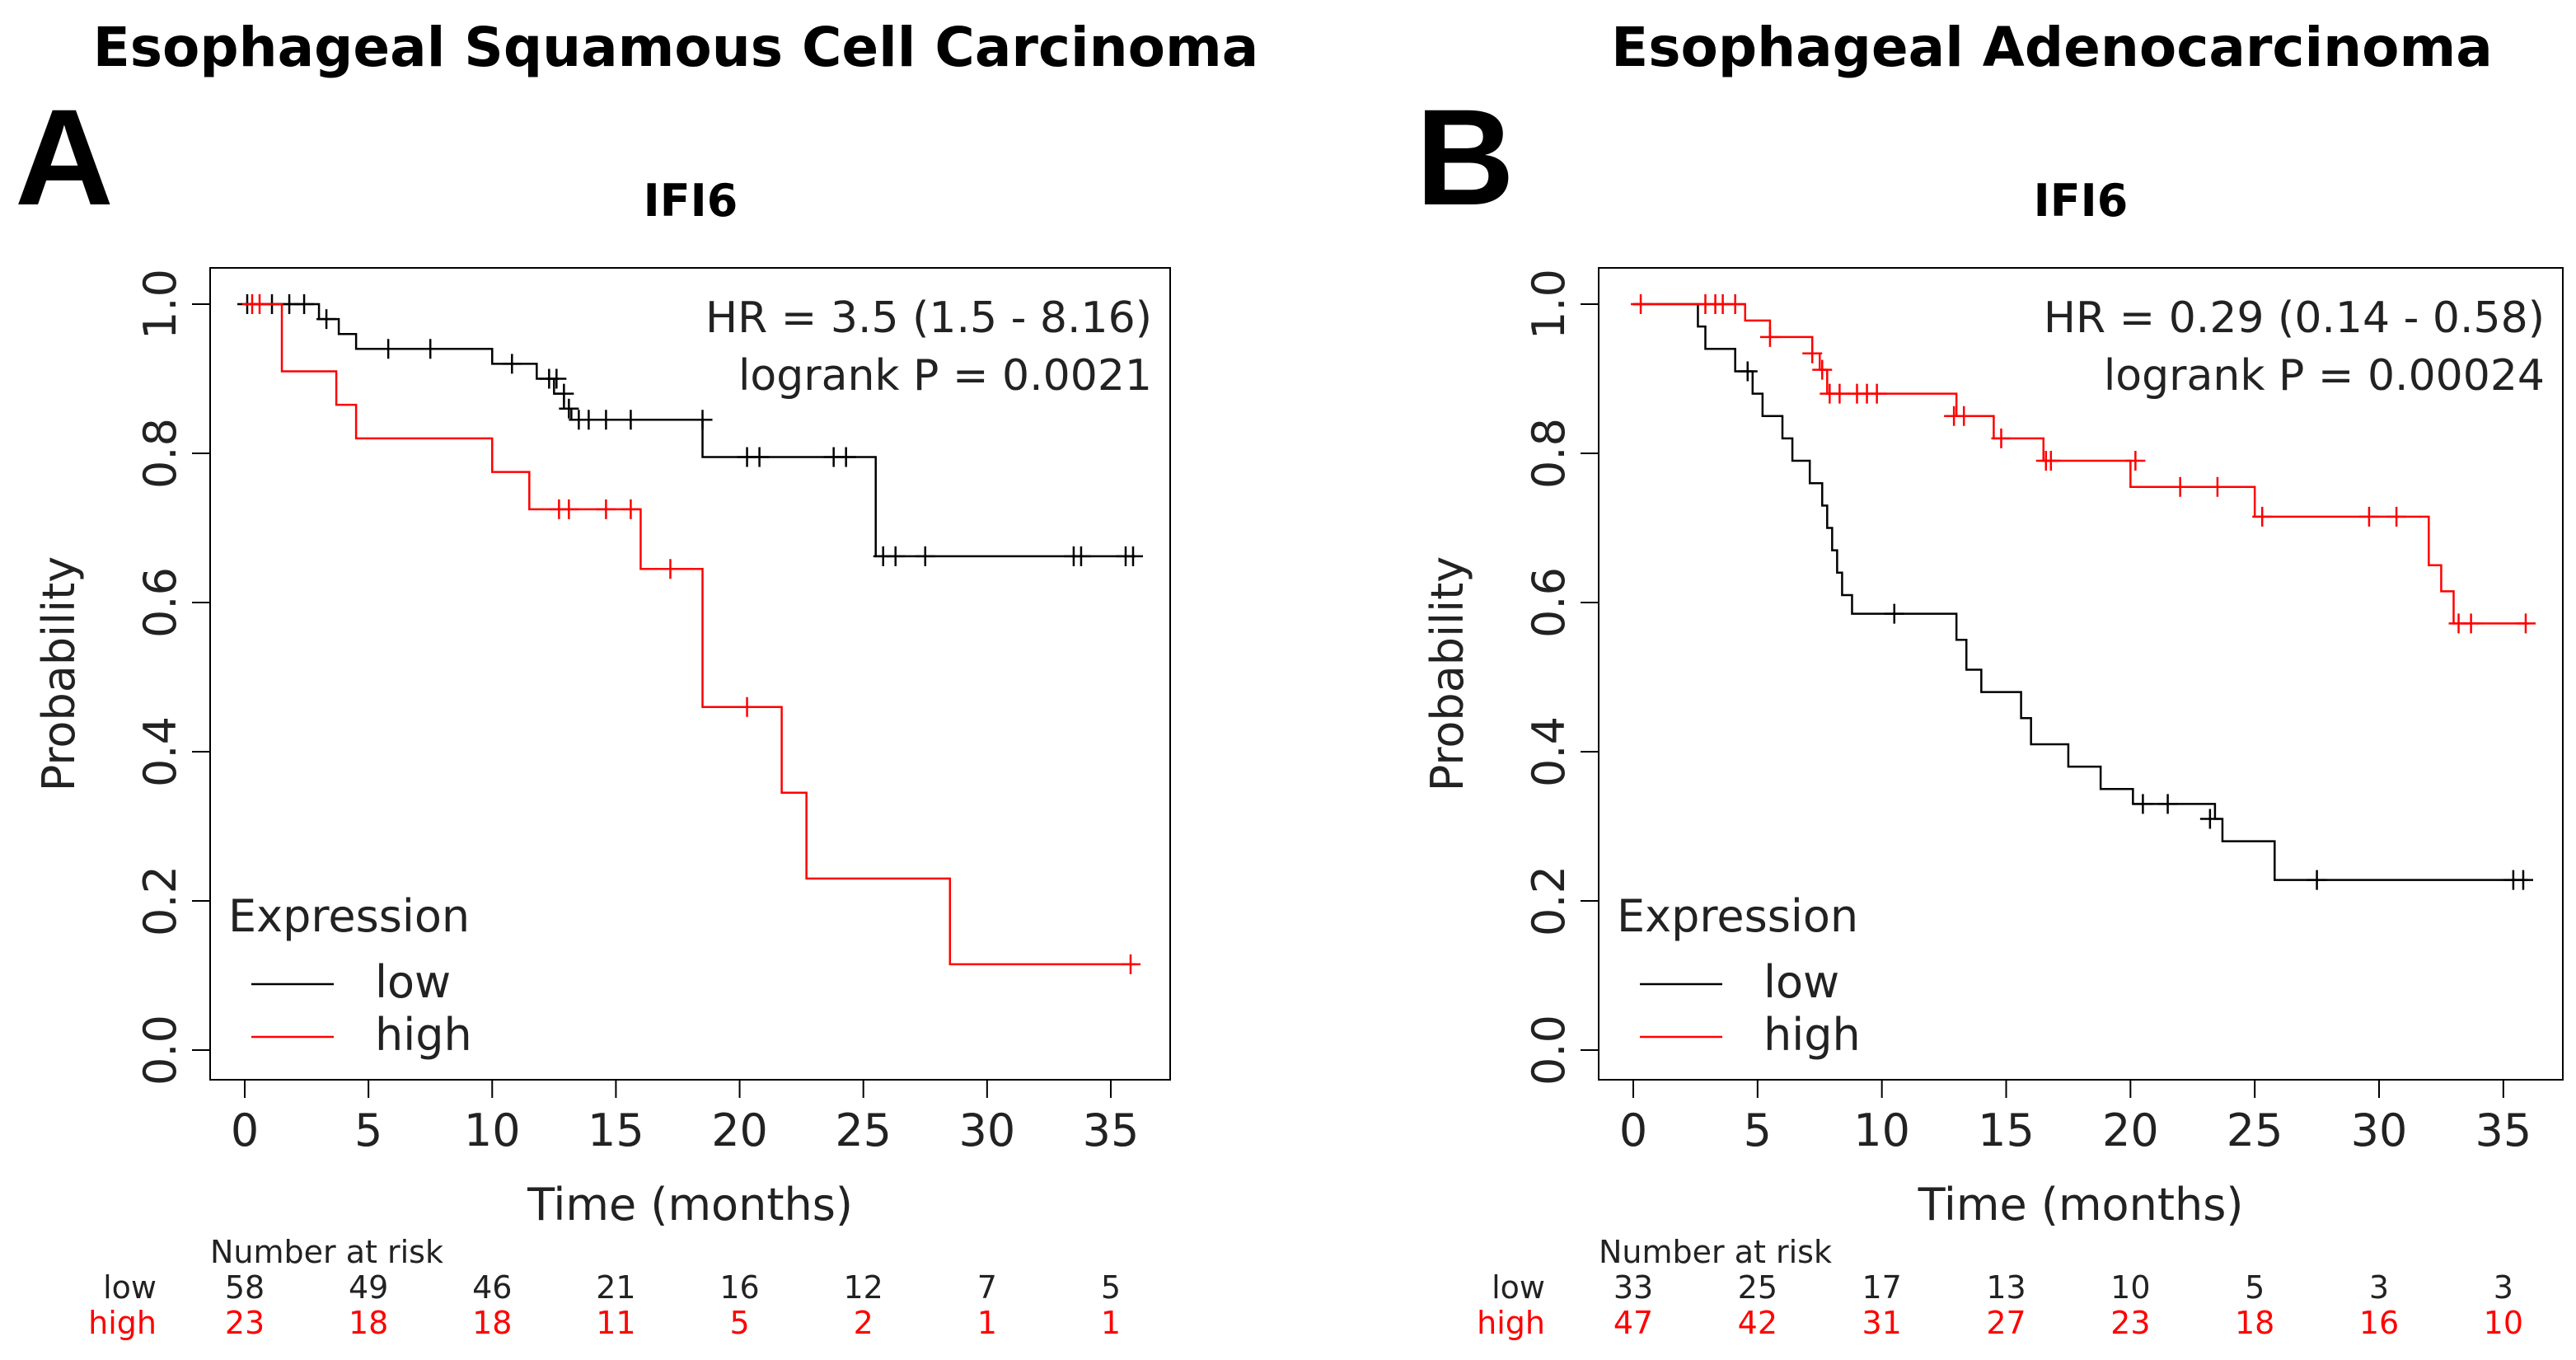  What do you see at coordinates (1633, 1323) in the screenshot?
I see `risk-count-high: 47` at bounding box center [1633, 1323].